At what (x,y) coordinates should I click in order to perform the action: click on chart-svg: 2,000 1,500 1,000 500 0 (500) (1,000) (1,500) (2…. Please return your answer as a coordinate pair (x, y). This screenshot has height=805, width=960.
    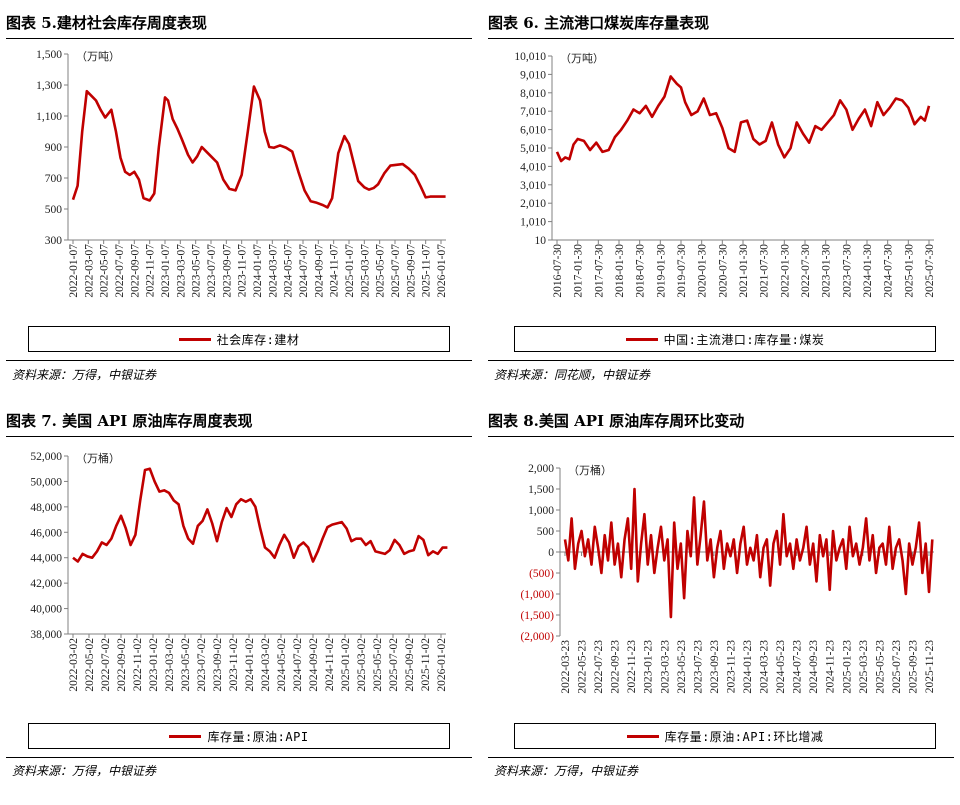
    Looking at the image, I should click on (728, 578).